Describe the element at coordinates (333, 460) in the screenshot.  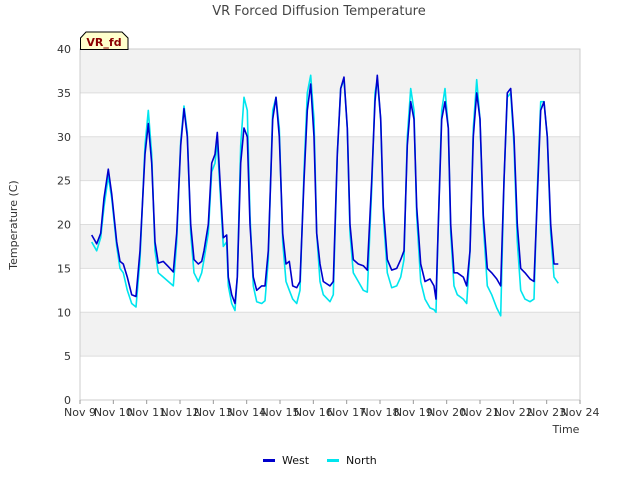
I see `legend-swatch-north` at that location.